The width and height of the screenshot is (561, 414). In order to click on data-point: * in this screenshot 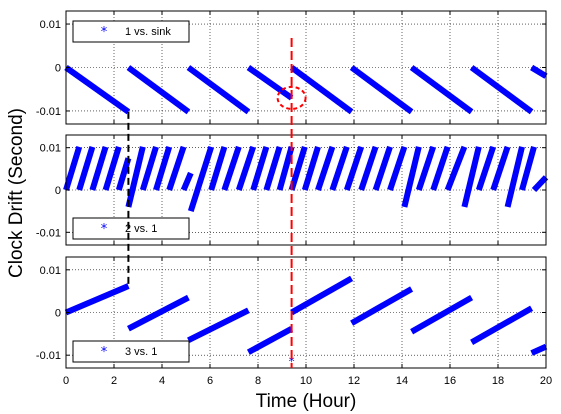, I will do `click(292, 362)`.